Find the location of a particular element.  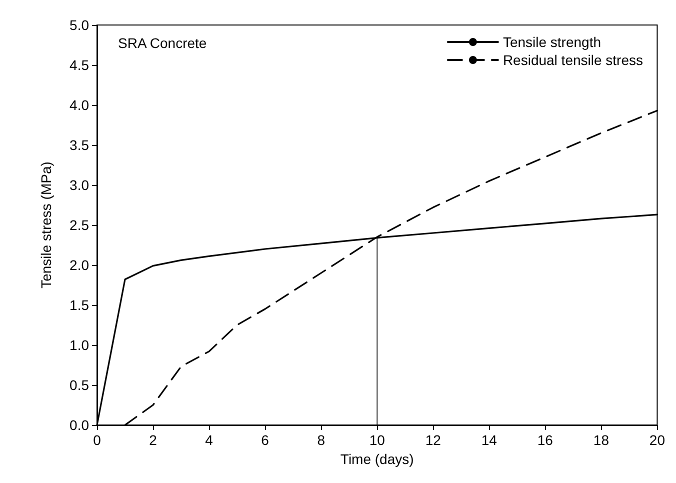

y-tick-label: 4.0 is located at coordinates (80, 105).